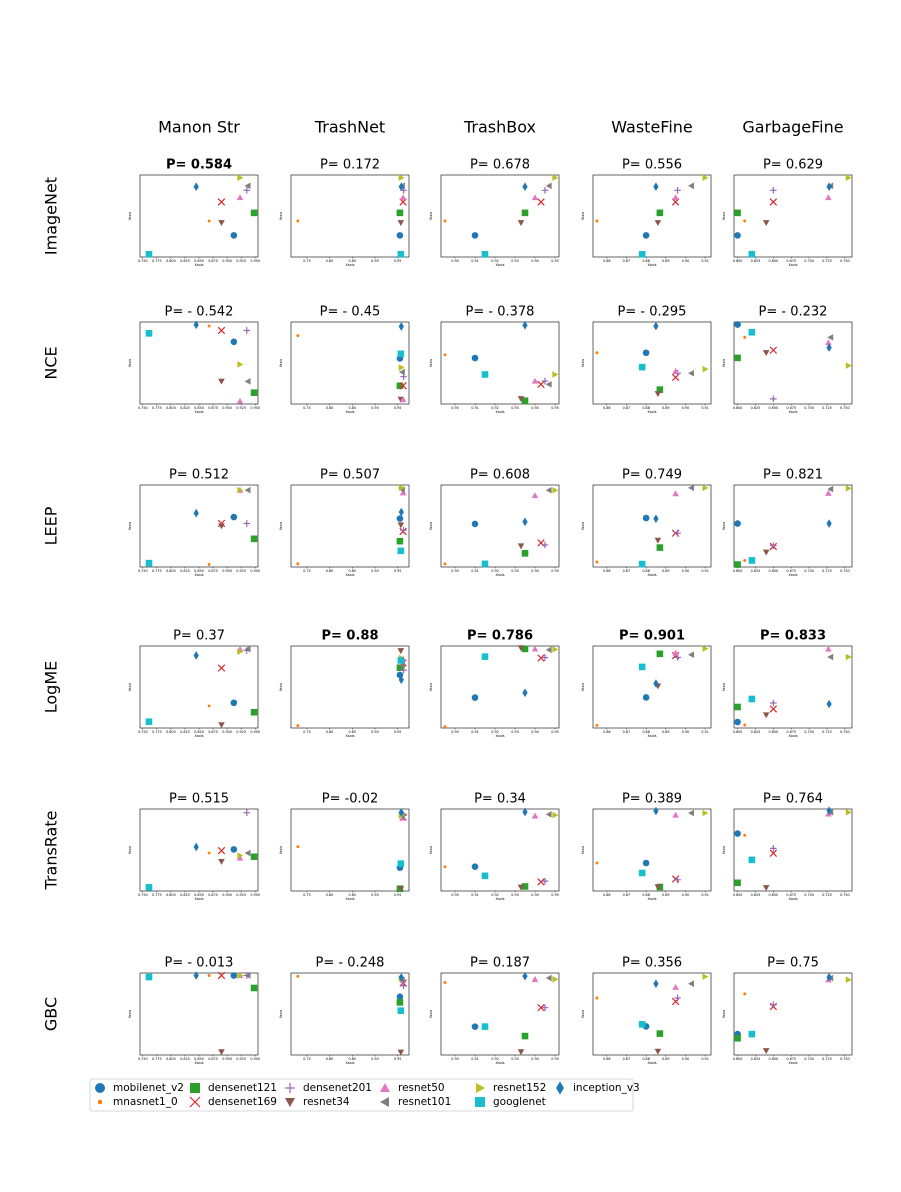 The width and height of the screenshot is (901, 1192). What do you see at coordinates (793, 165) in the screenshot?
I see `panel-title: P= 0.629` at bounding box center [793, 165].